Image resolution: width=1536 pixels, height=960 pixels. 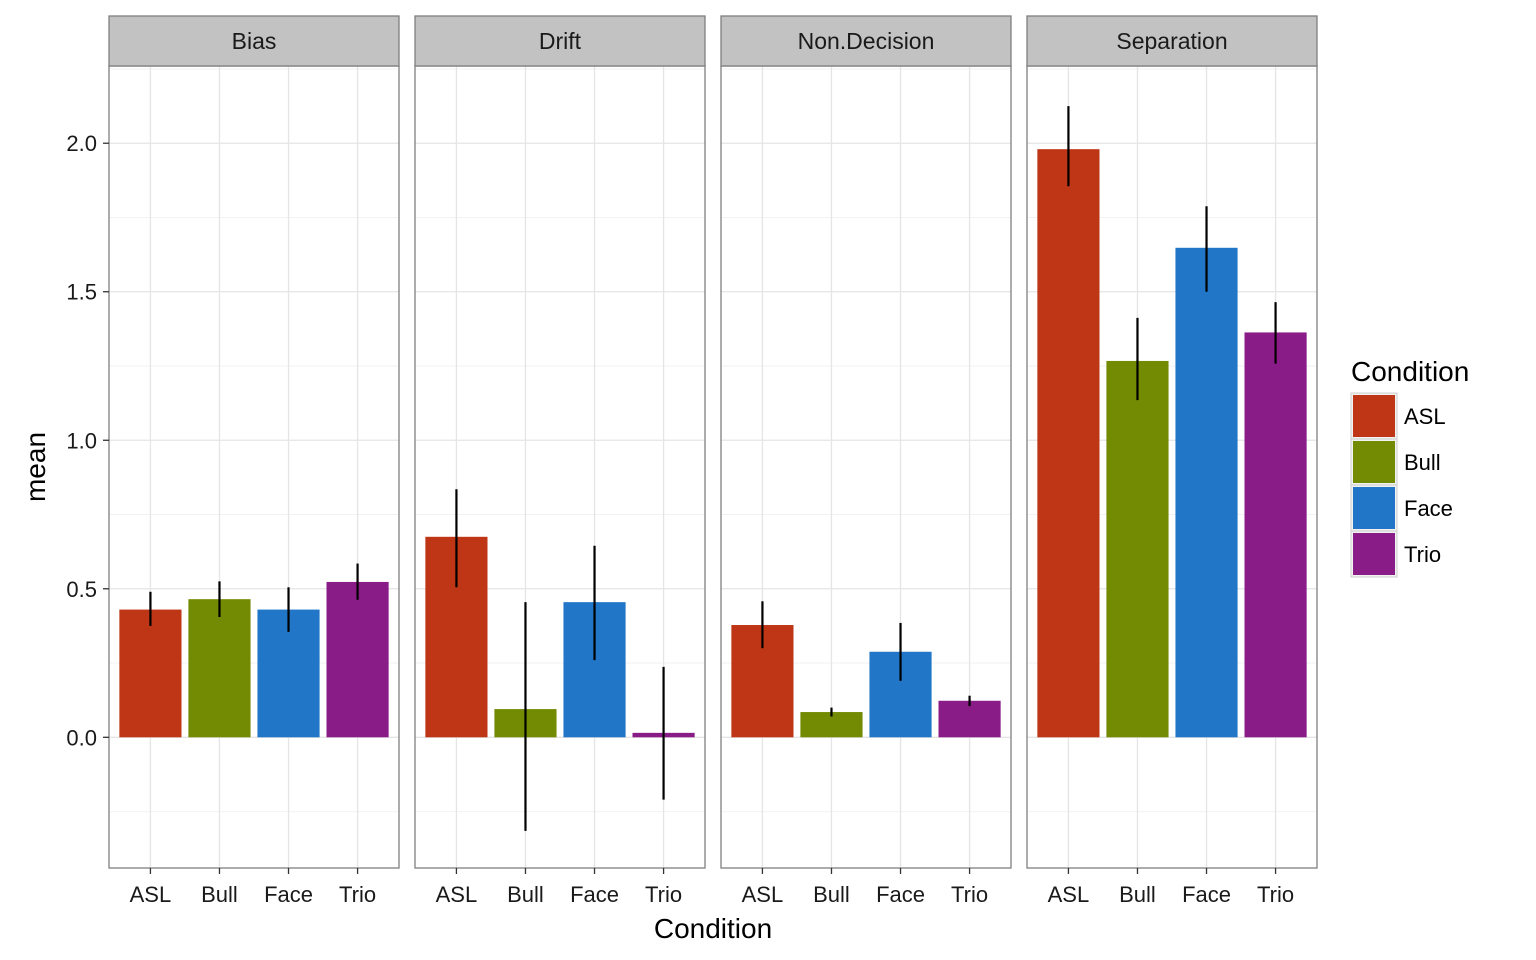 I want to click on y-tick-label: 0.5, so click(x=81, y=589).